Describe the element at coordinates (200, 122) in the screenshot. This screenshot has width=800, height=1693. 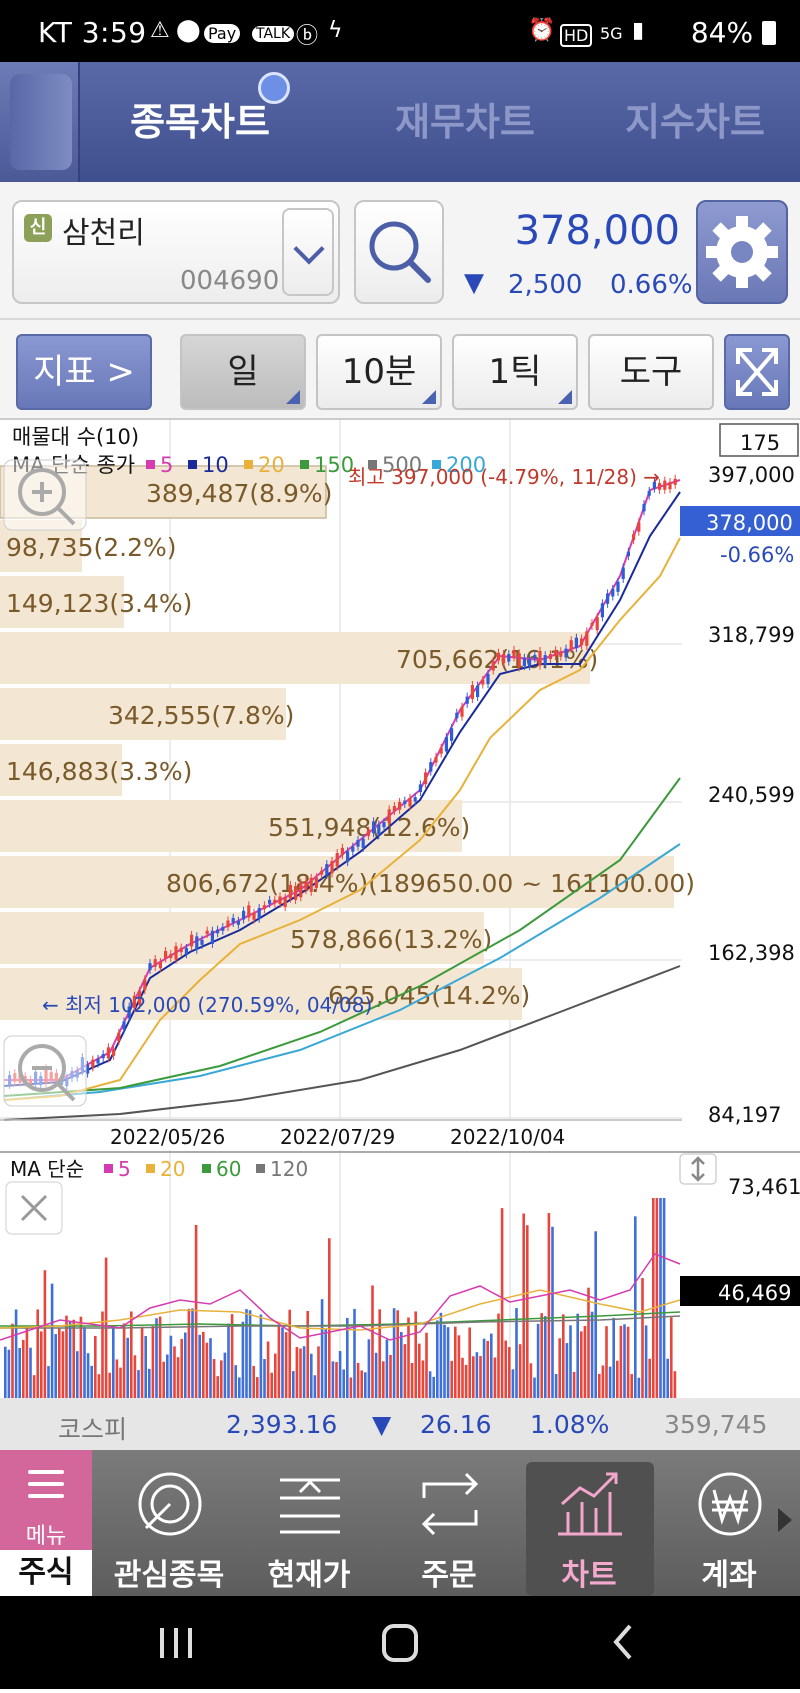
I see `tab-stock-chart: 종목차트` at that location.